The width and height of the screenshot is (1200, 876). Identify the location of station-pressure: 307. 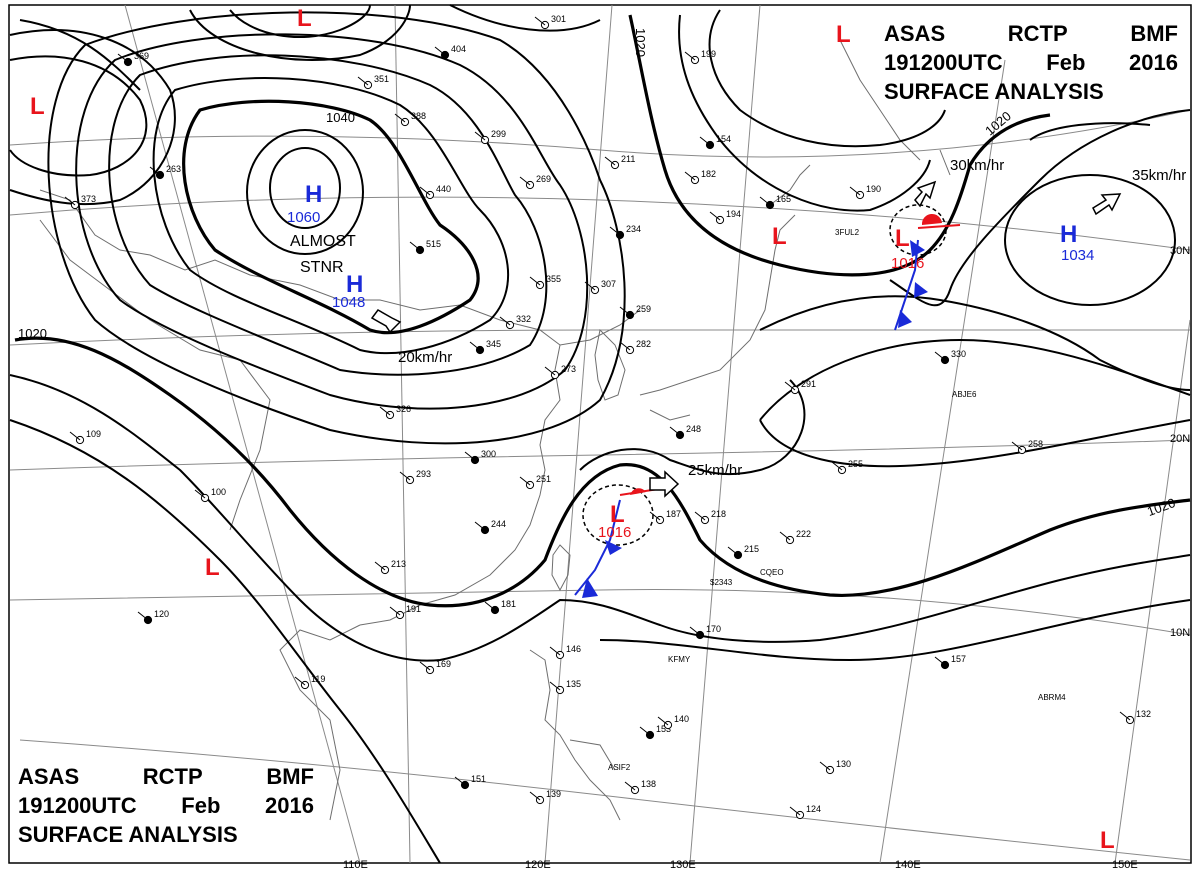
(608, 284).